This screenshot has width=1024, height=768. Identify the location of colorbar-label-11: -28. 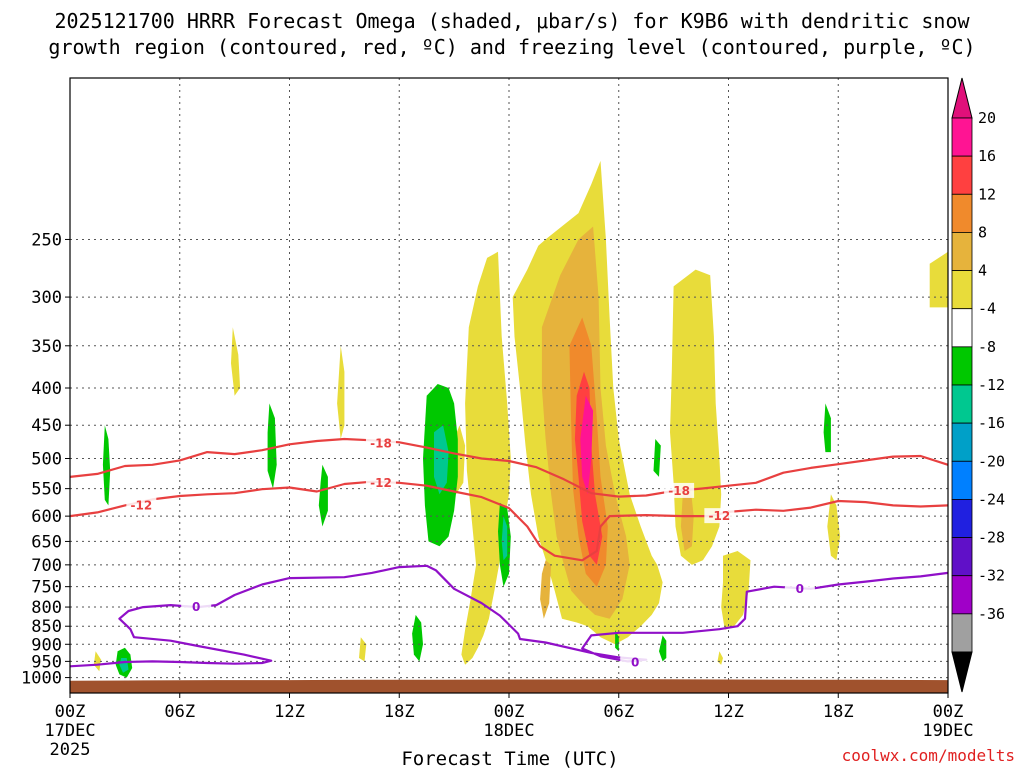
(991, 538).